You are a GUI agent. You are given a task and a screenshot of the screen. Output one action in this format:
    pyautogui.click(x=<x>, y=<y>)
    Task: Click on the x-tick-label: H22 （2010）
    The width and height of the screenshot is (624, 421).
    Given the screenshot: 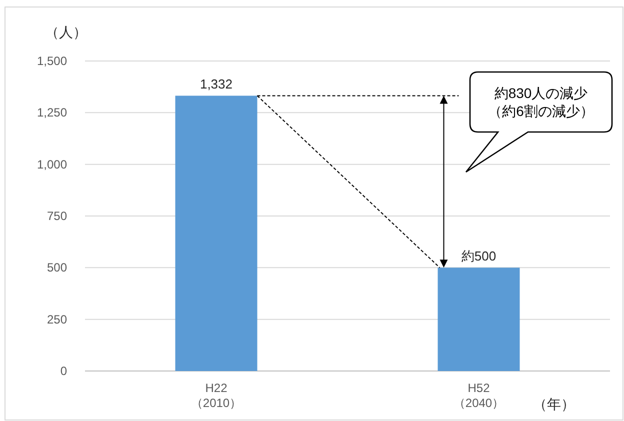 What is the action you would take?
    pyautogui.click(x=216, y=395)
    